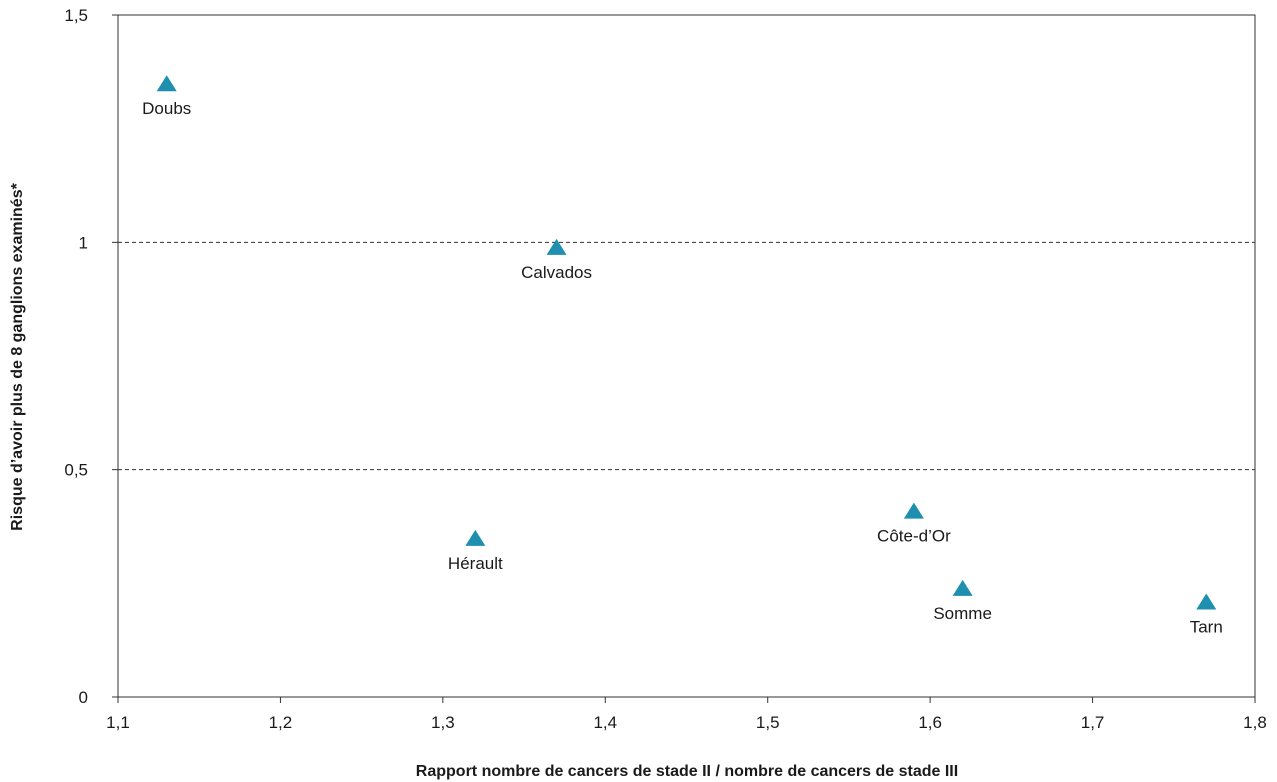 The image size is (1277, 782). I want to click on data-point-label: Somme, so click(962, 613).